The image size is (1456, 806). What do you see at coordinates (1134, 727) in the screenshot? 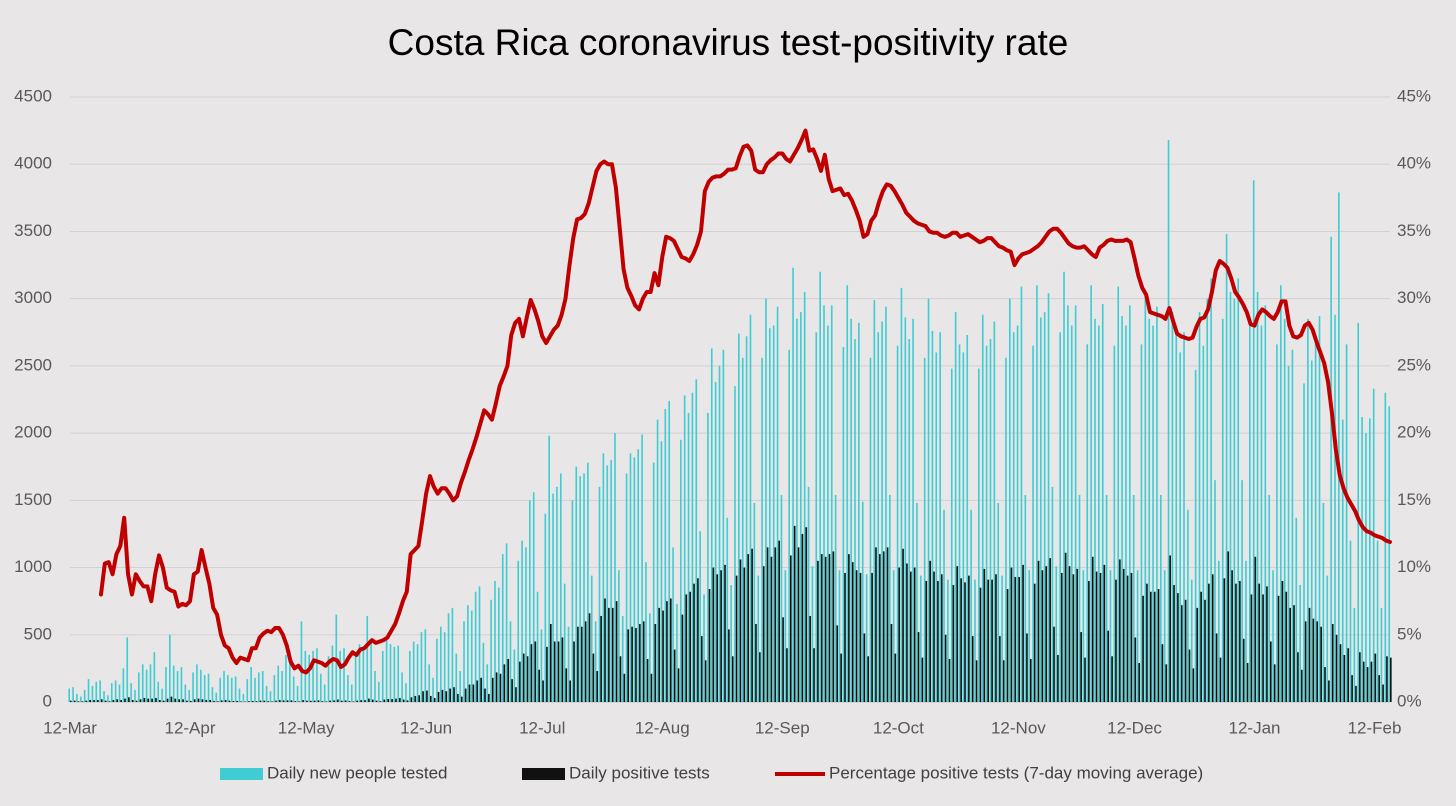
I see `x-tick-label: 12-Dec` at bounding box center [1134, 727].